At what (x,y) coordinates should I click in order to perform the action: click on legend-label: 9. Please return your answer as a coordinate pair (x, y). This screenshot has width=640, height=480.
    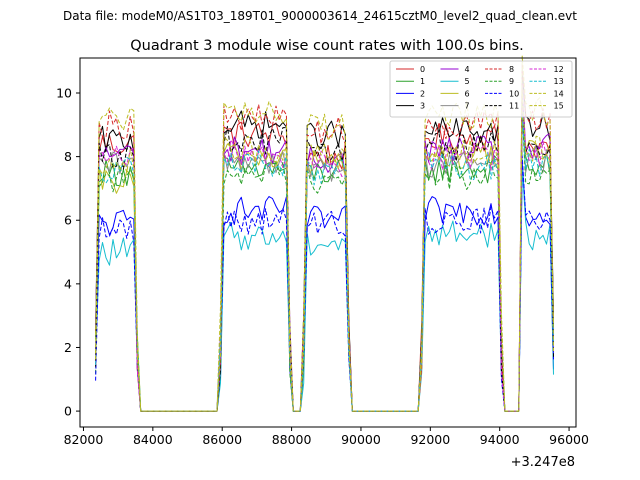
    Looking at the image, I should click on (511, 81).